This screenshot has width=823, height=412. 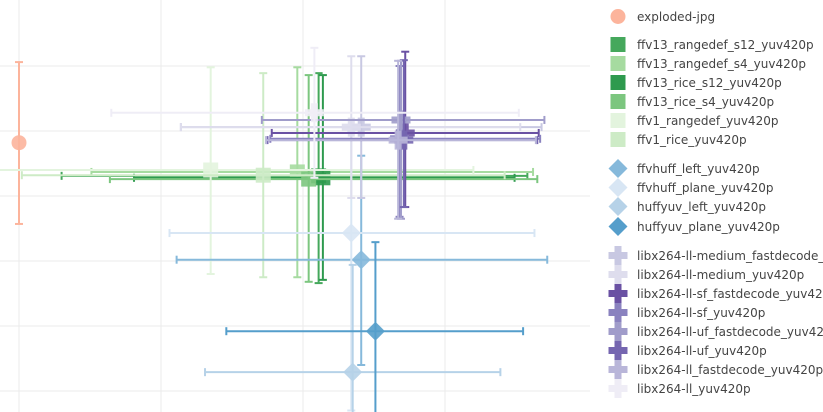 What do you see at coordinates (701, 312) in the screenshot?
I see `legend-label: libx264-ll-sf_yuv420p` at bounding box center [701, 312].